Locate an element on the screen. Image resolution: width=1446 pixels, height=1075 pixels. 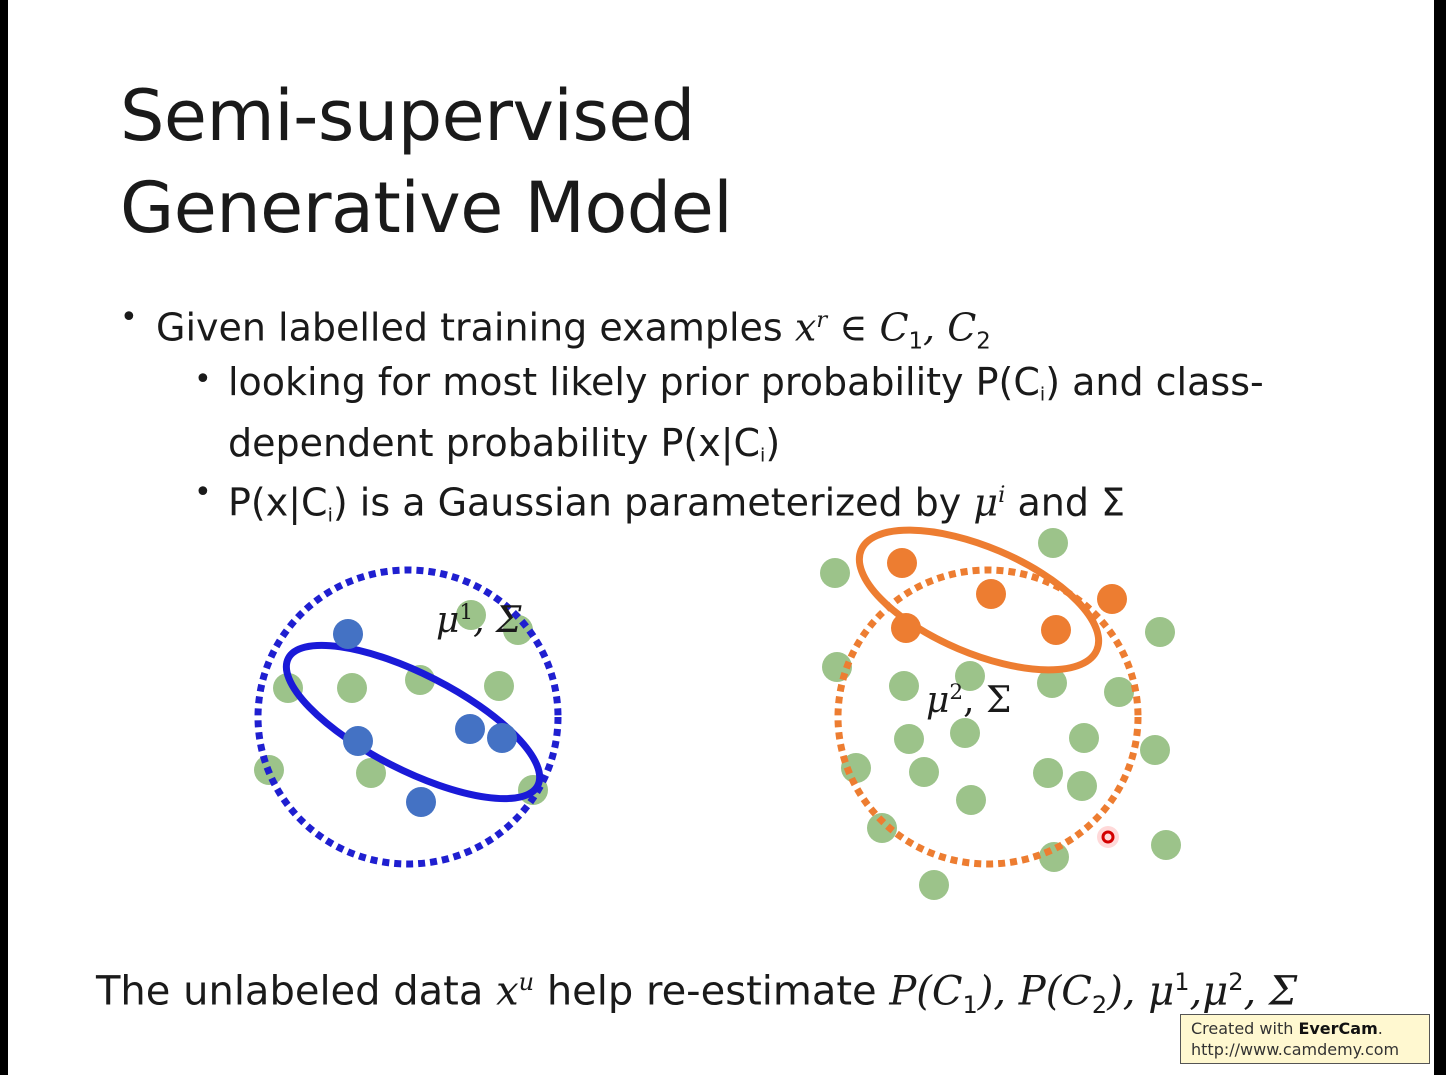
right-label-sup: 2 is located at coordinates (956, 693).